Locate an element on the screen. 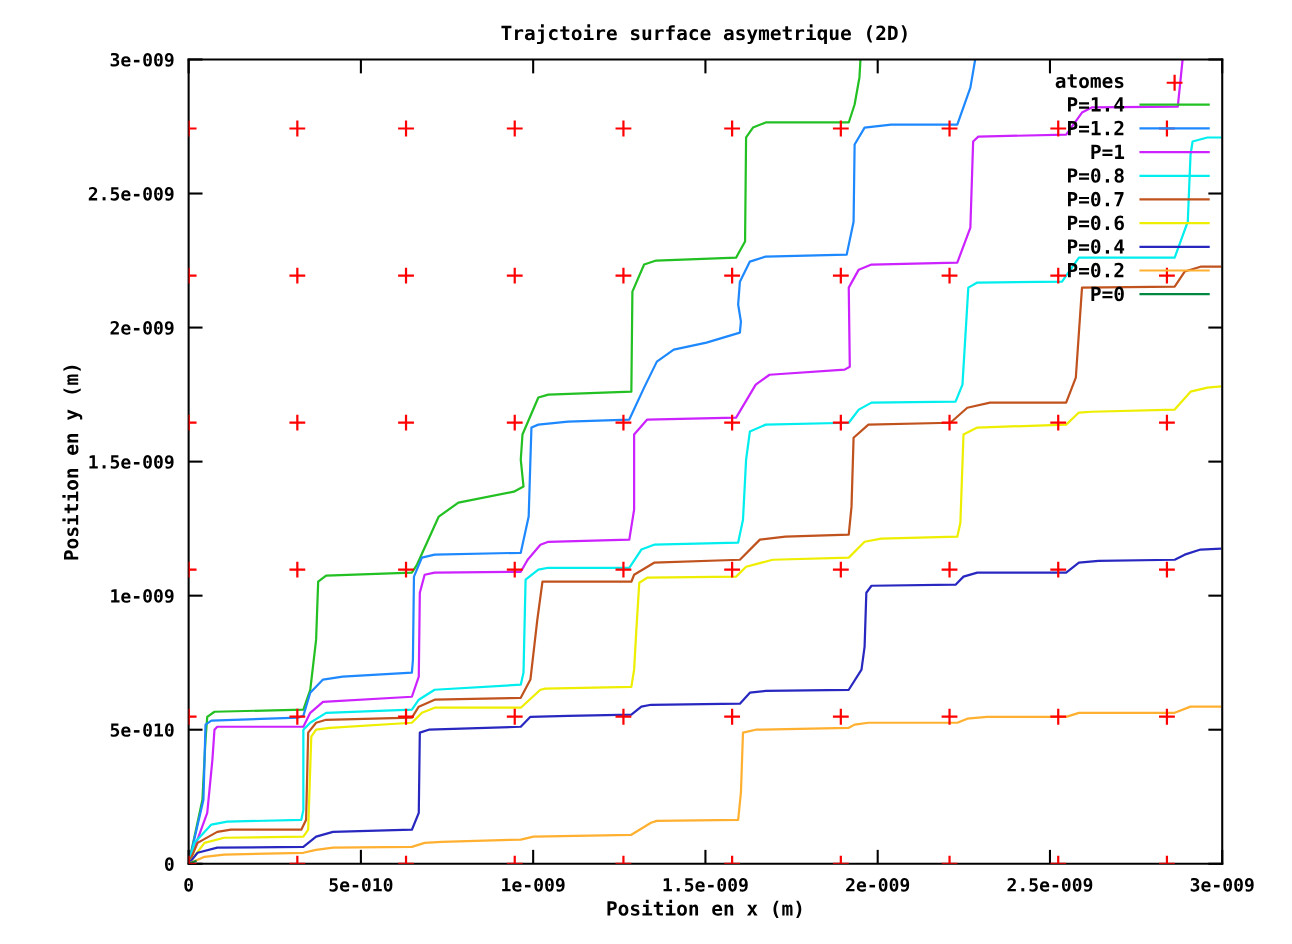 The height and width of the screenshot is (944, 1292). legend-label: P=0 is located at coordinates (1107, 294).